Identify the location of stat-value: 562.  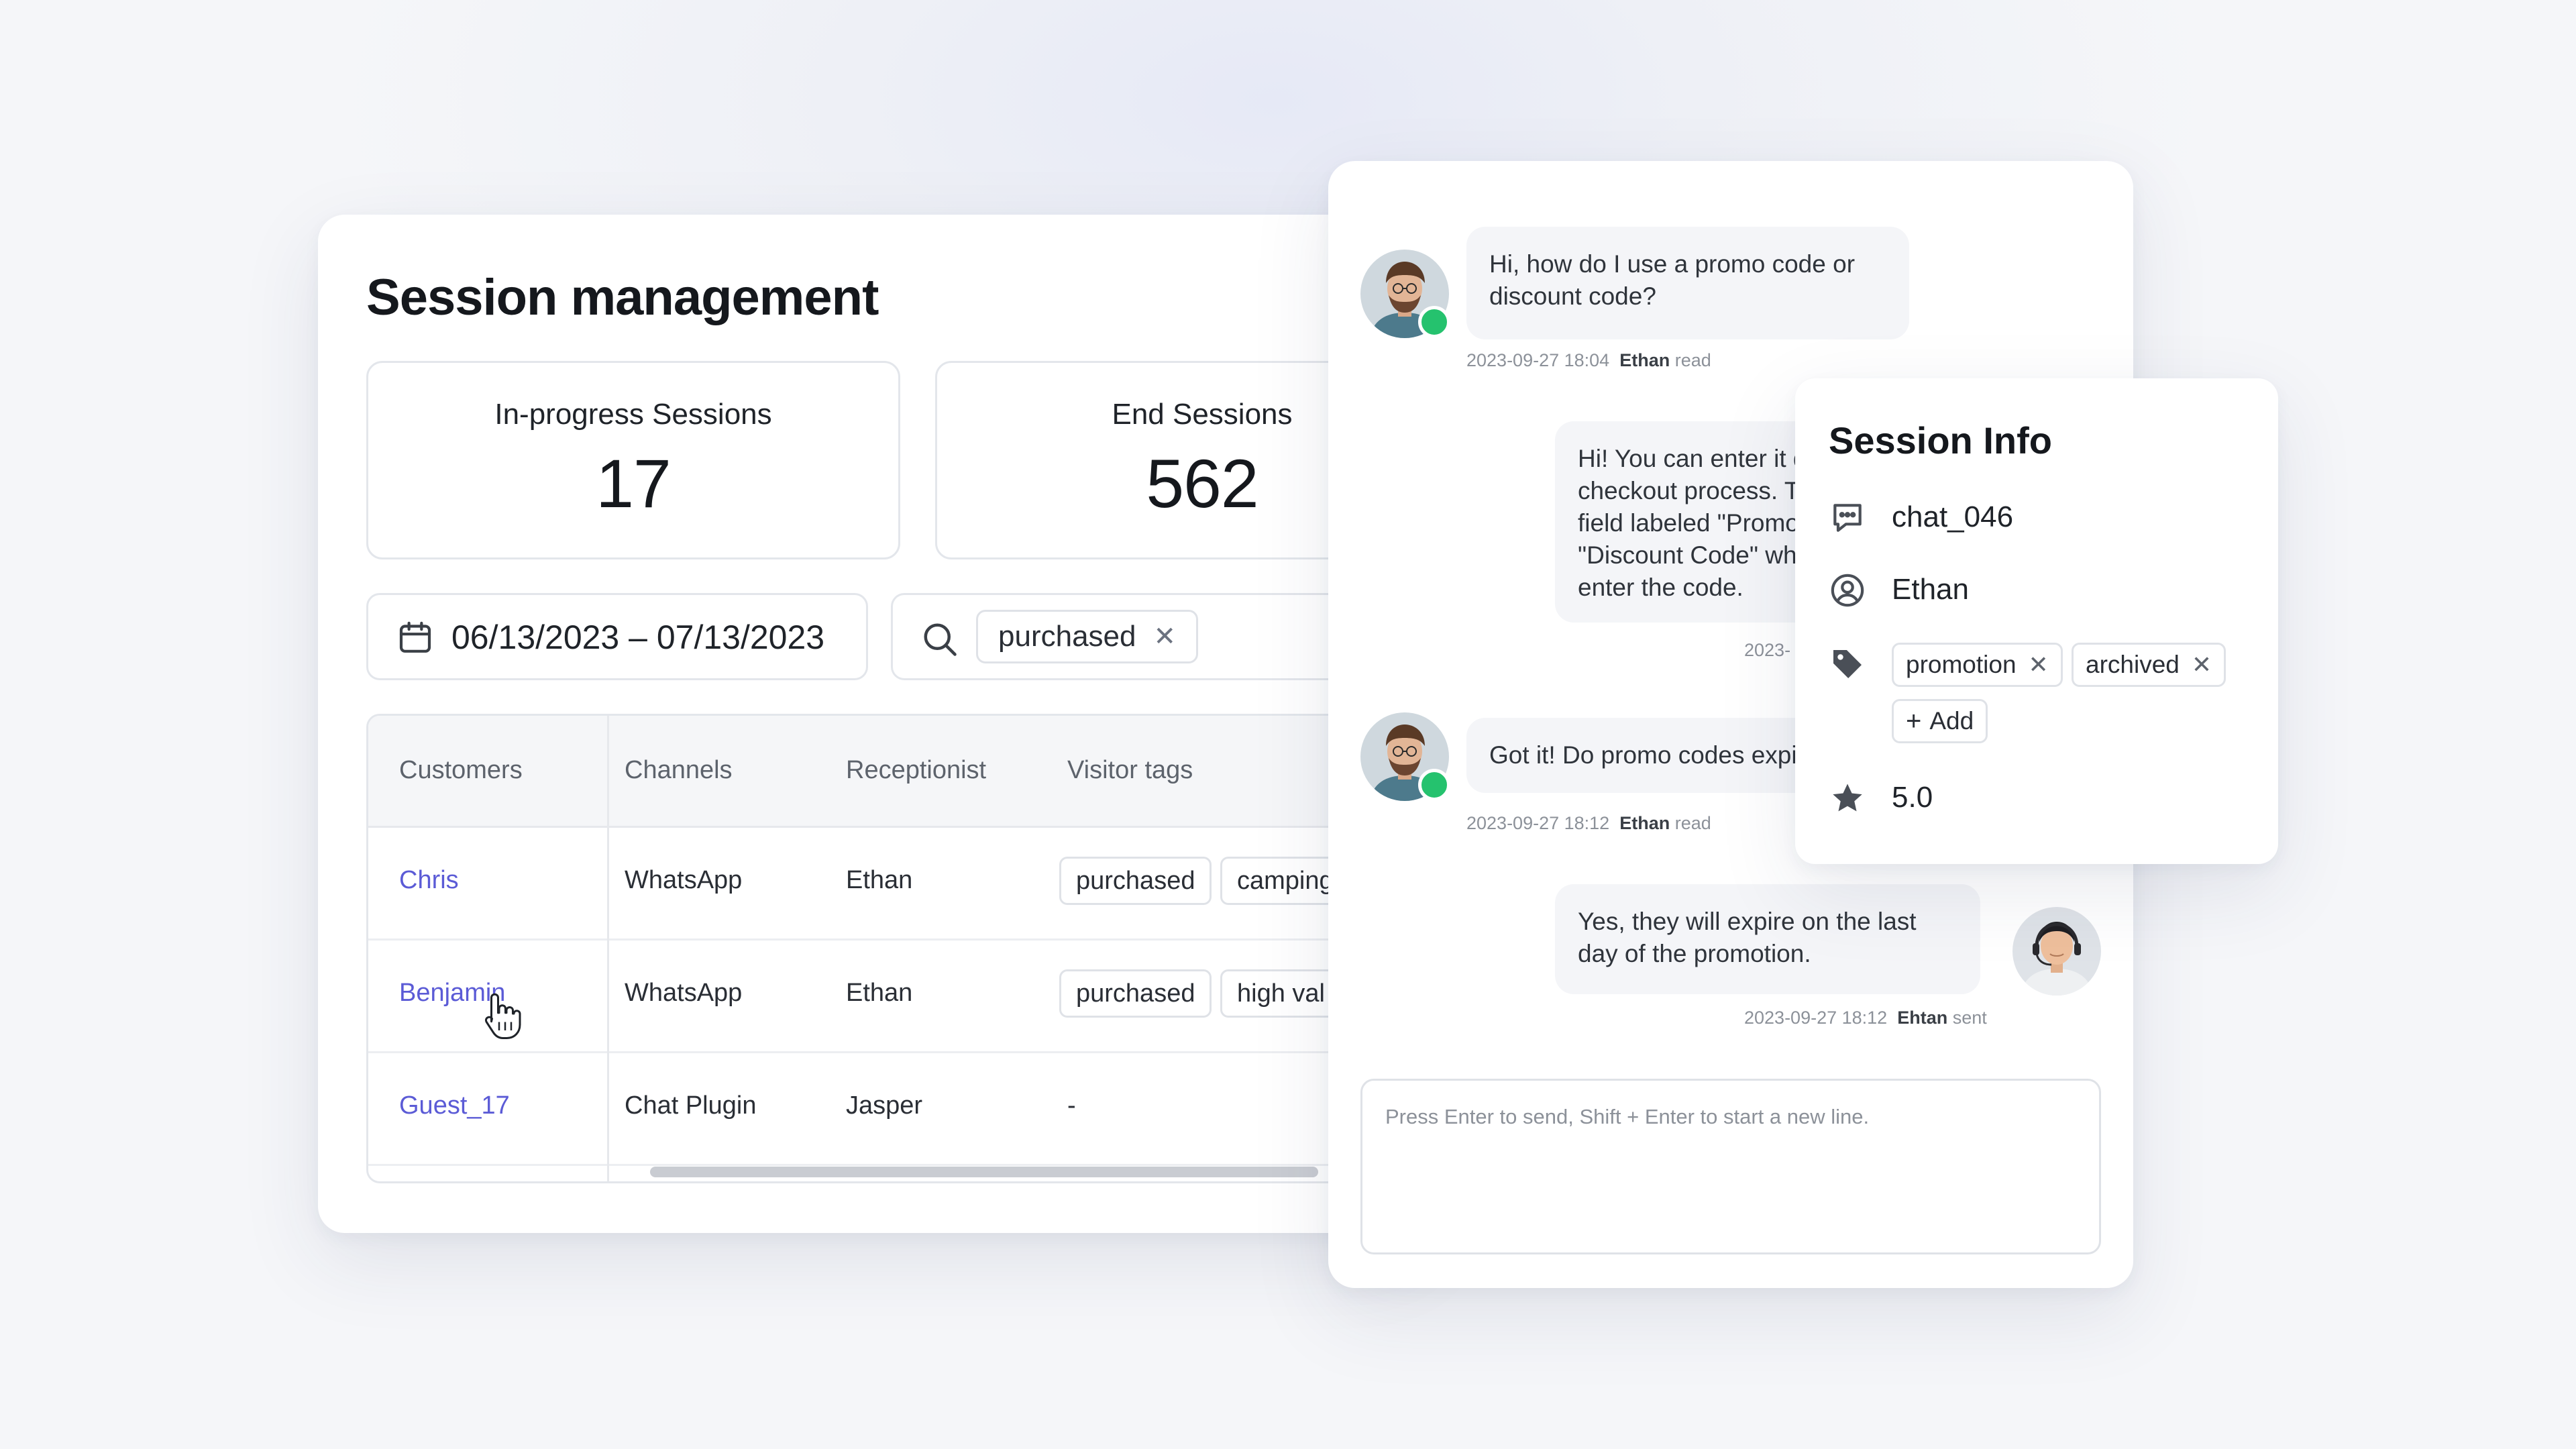
(1202, 483).